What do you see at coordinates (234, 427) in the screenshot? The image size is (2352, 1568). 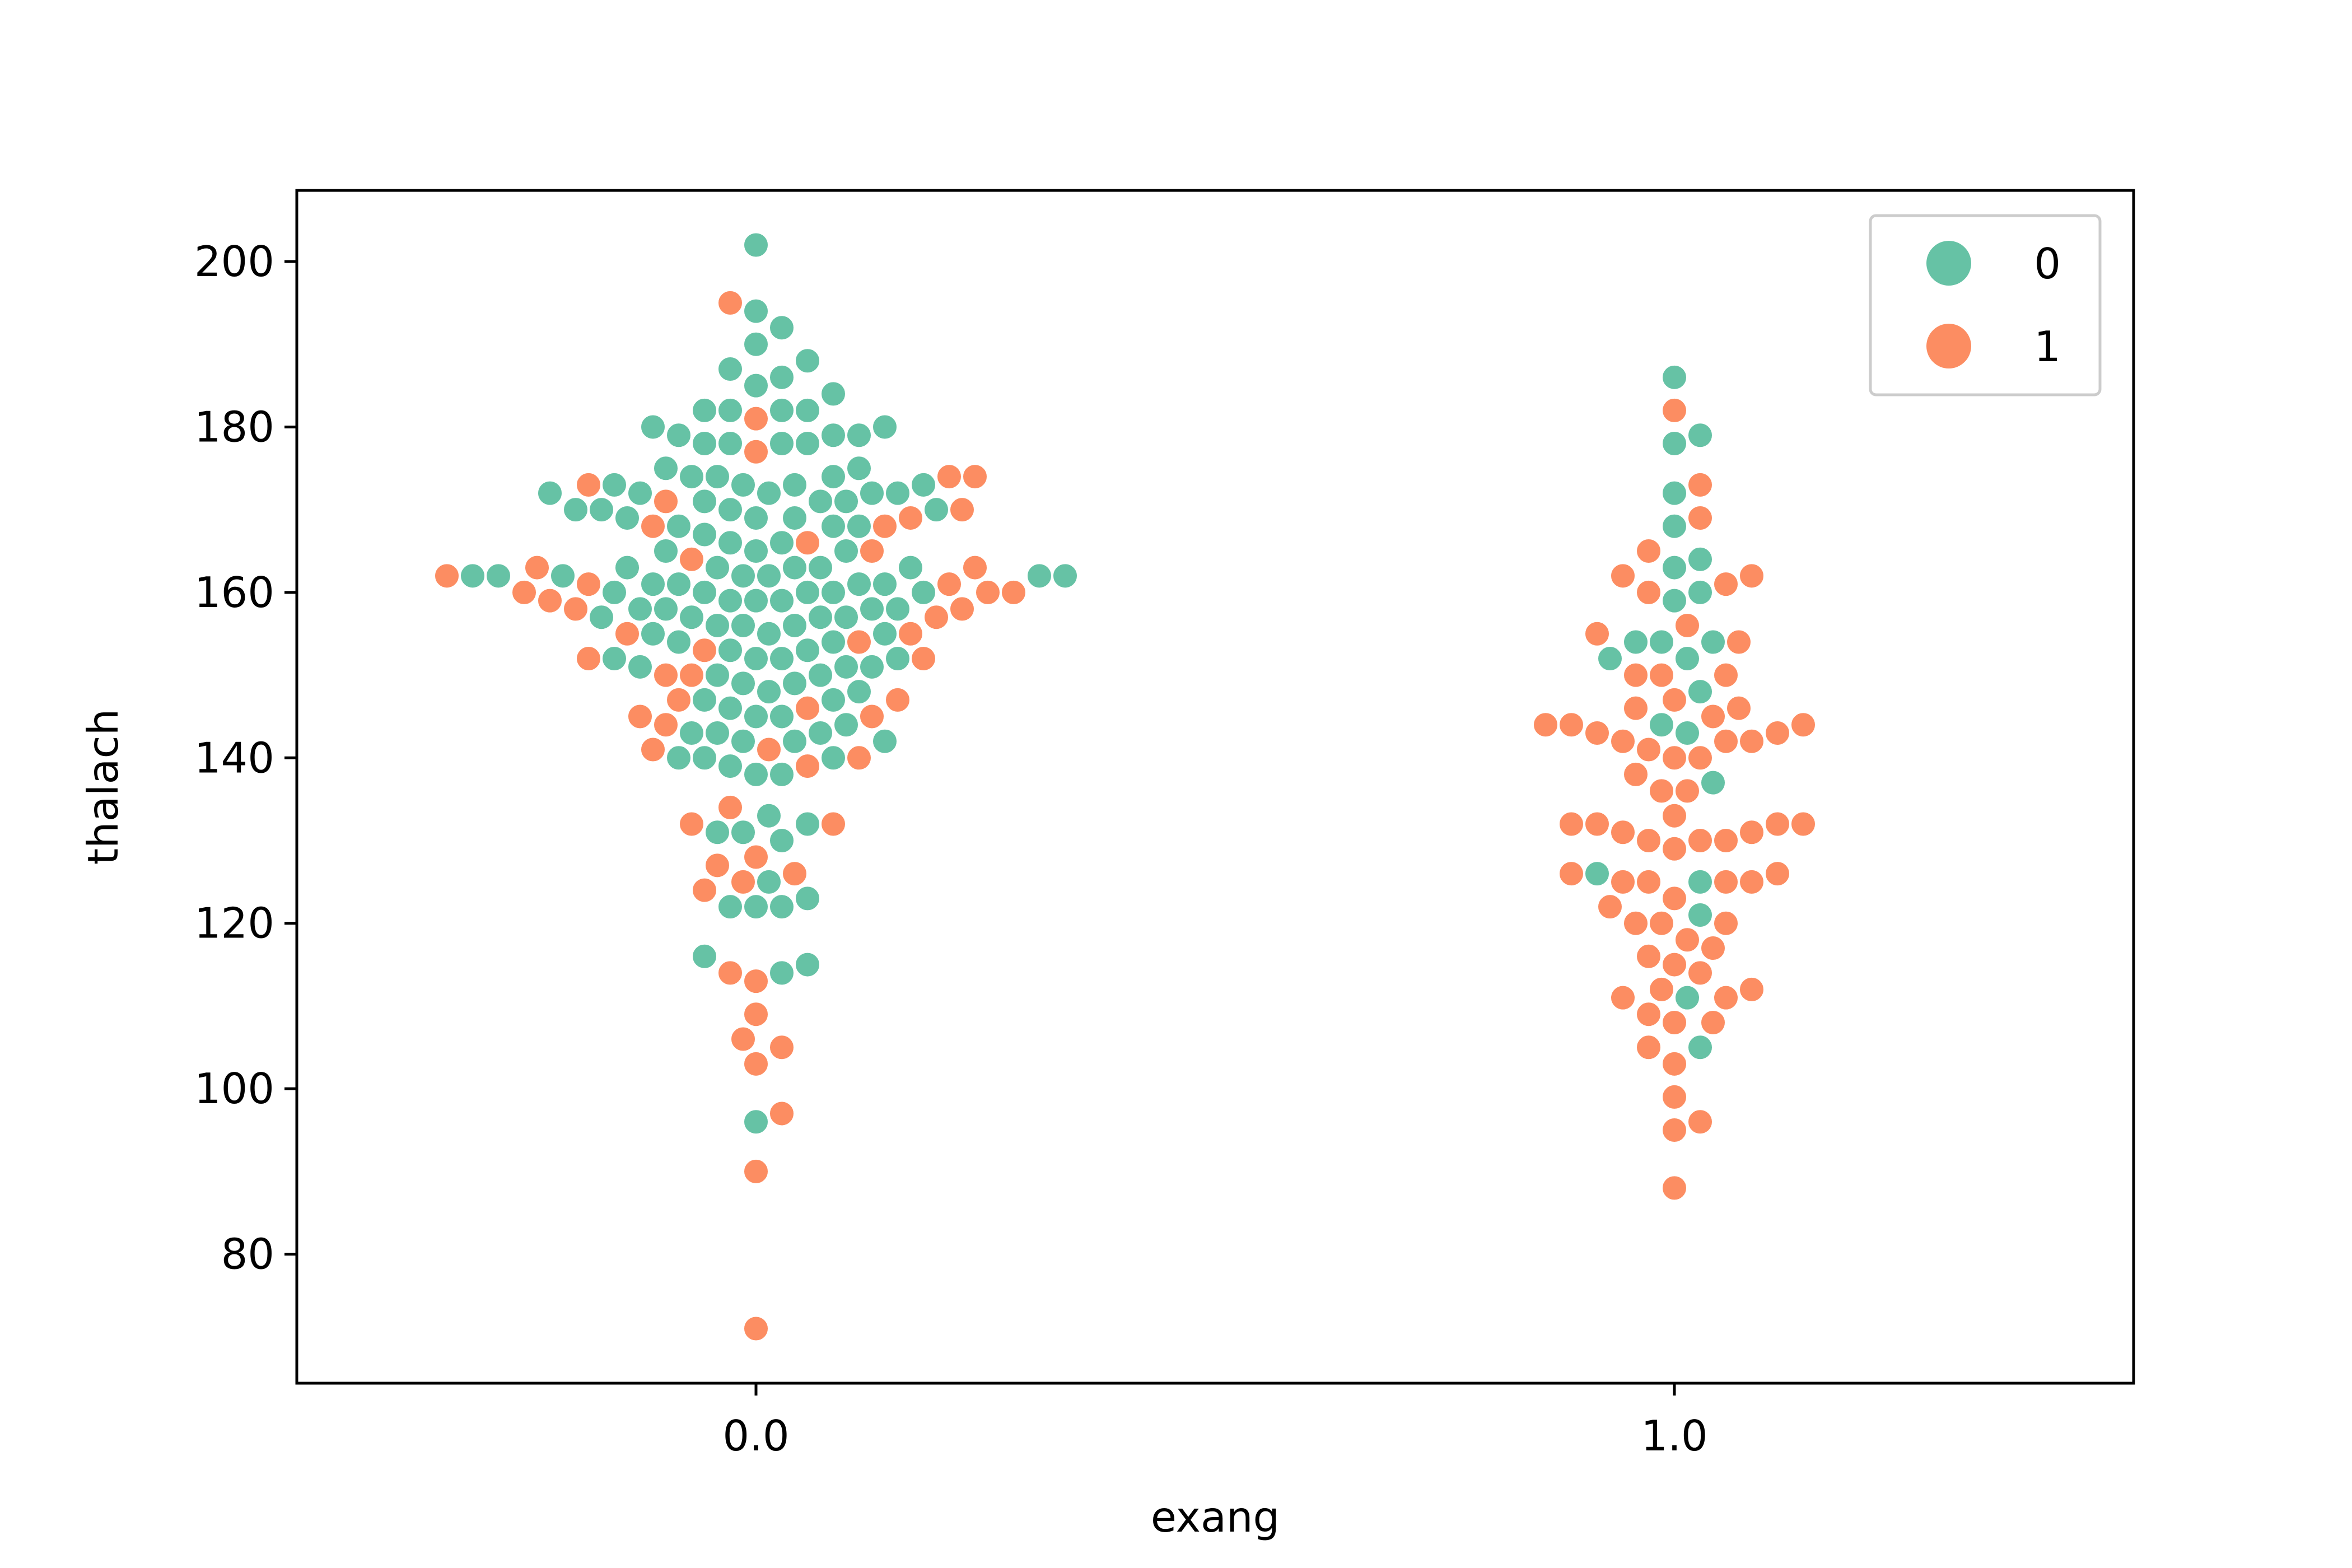 I see `y-tick-label: 180` at bounding box center [234, 427].